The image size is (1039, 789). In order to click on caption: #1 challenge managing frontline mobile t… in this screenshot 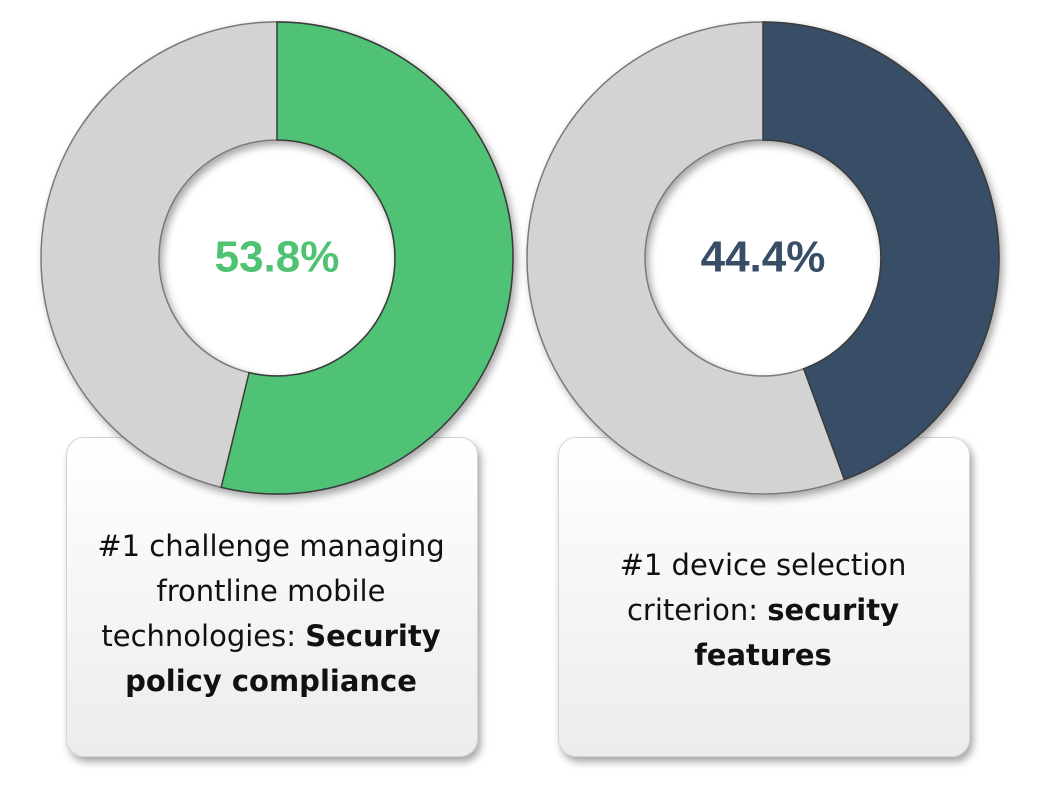, I will do `click(271, 614)`.